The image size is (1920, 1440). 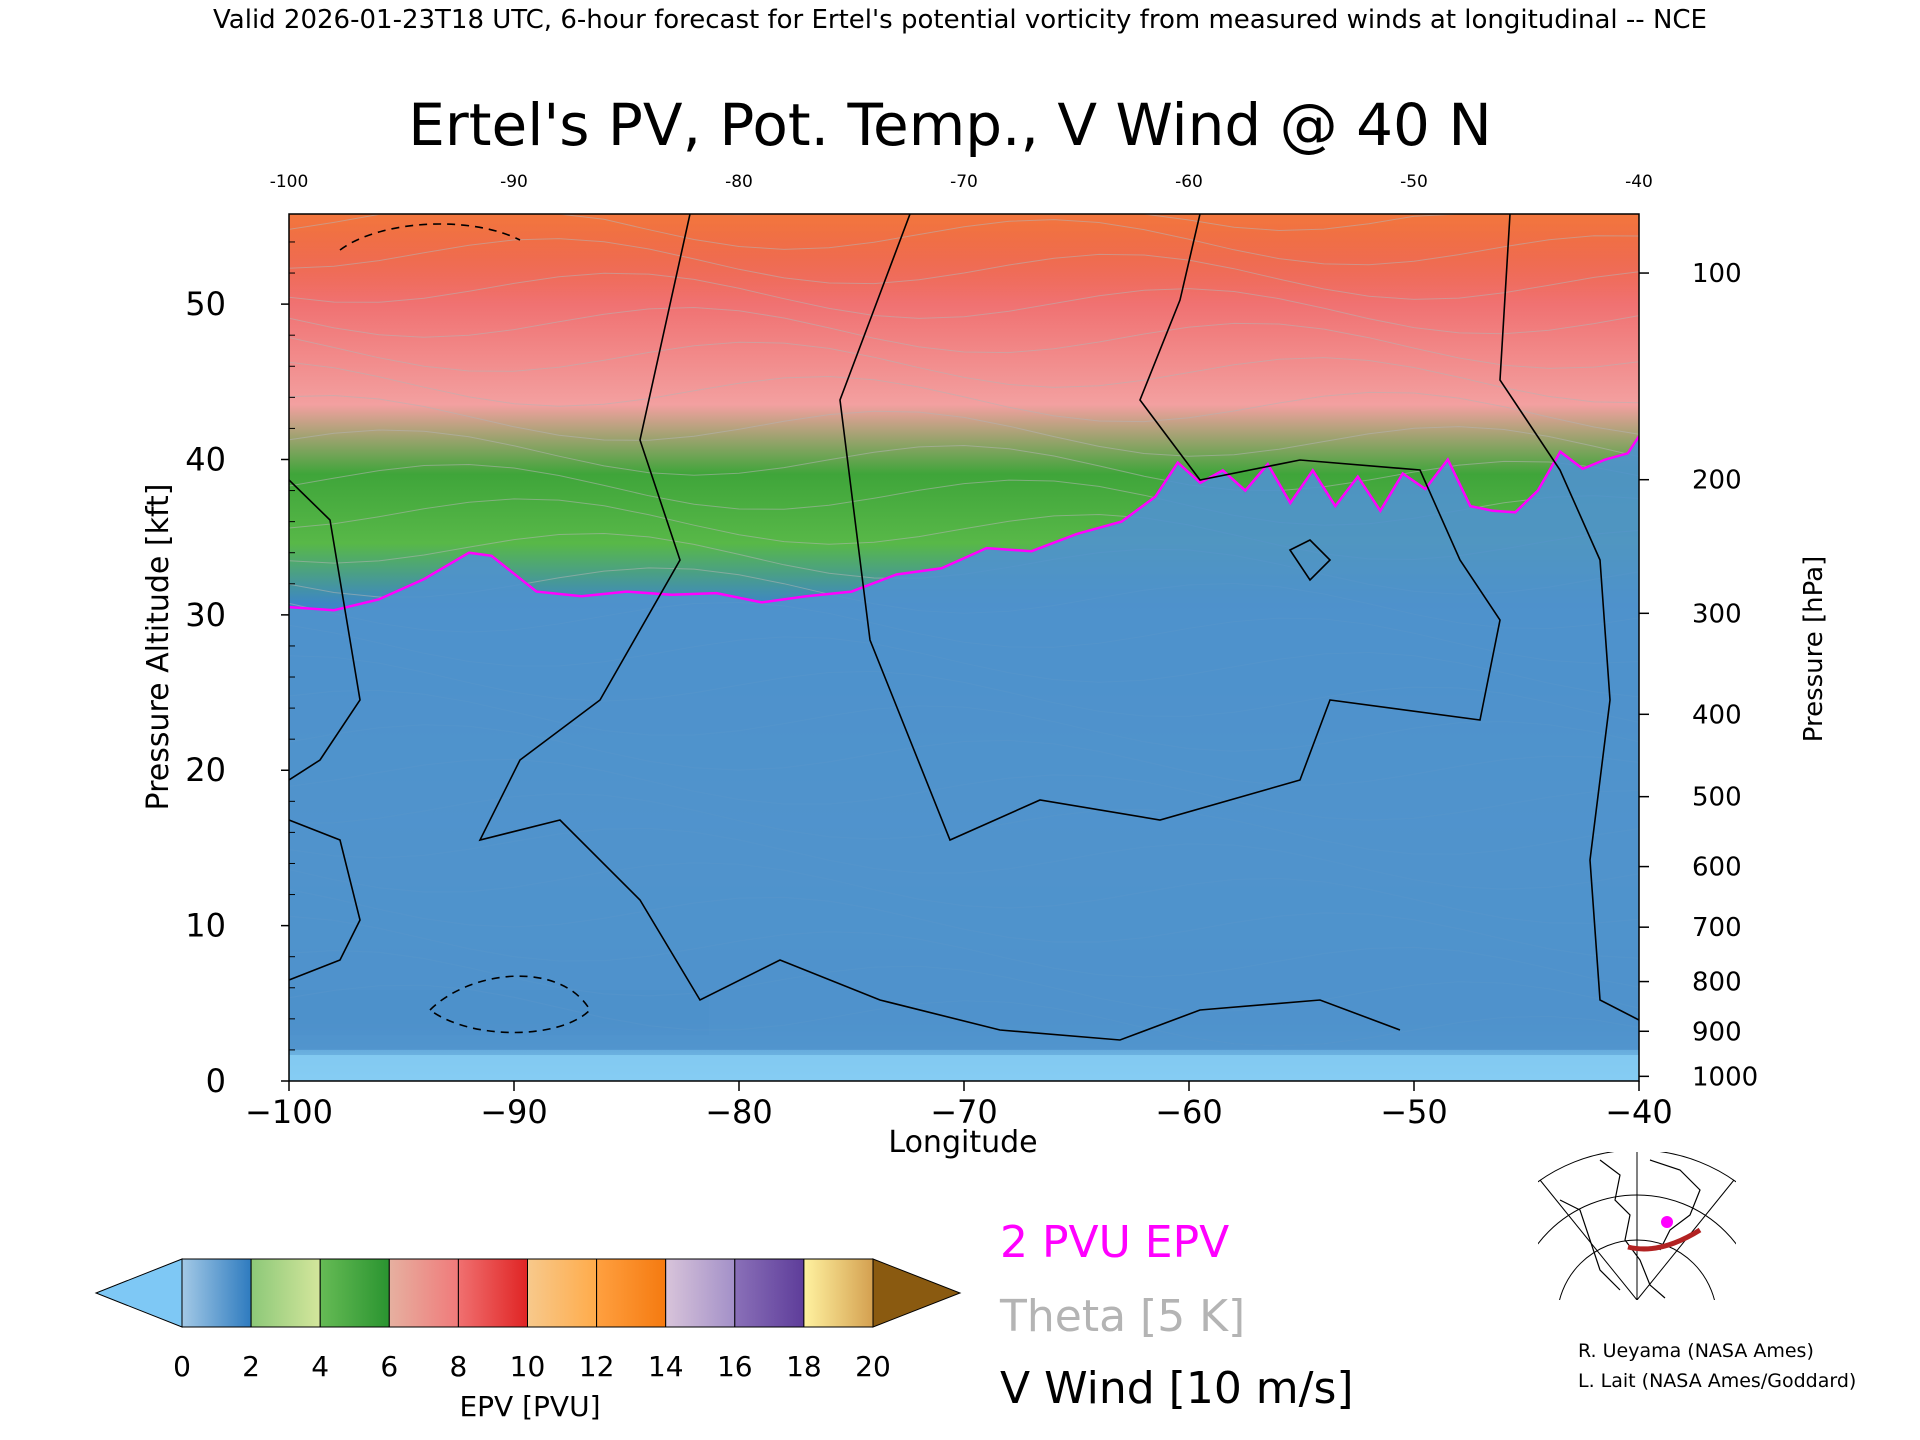 What do you see at coordinates (666, 1366) in the screenshot?
I see `colorbar-tick-label: 14` at bounding box center [666, 1366].